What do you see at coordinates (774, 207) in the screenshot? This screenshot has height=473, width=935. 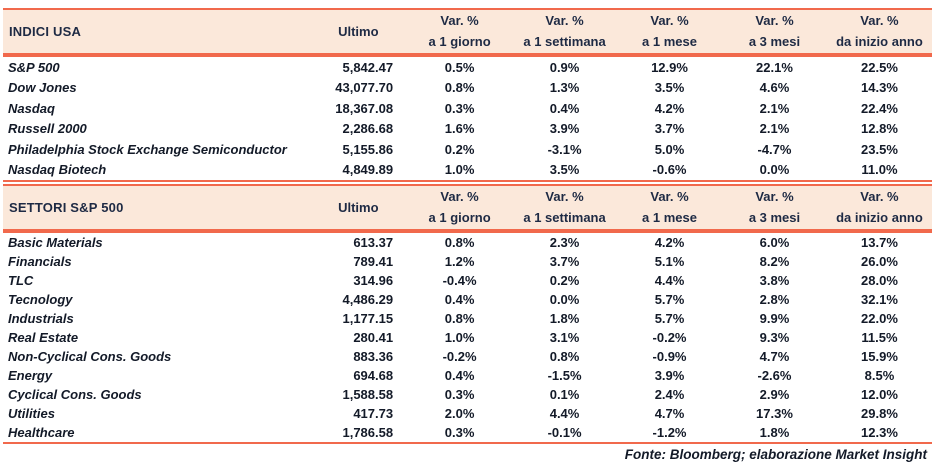 I see `column-header-period-3: Var. % a 3 mesi` at bounding box center [774, 207].